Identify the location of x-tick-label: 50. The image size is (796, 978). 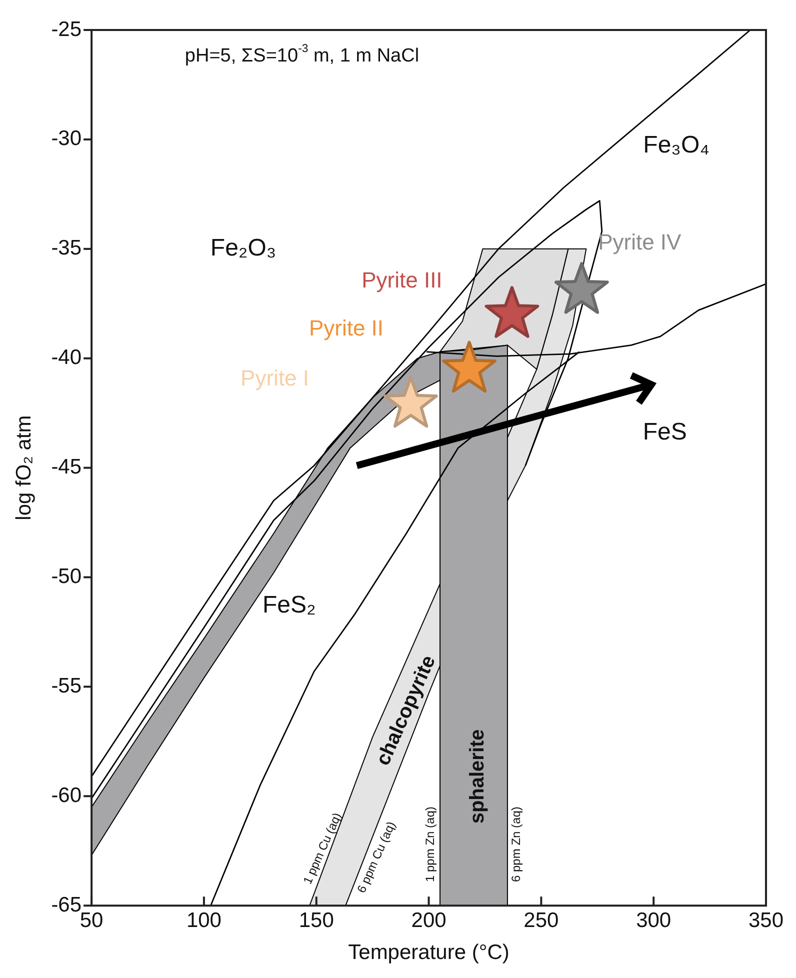
(92, 920).